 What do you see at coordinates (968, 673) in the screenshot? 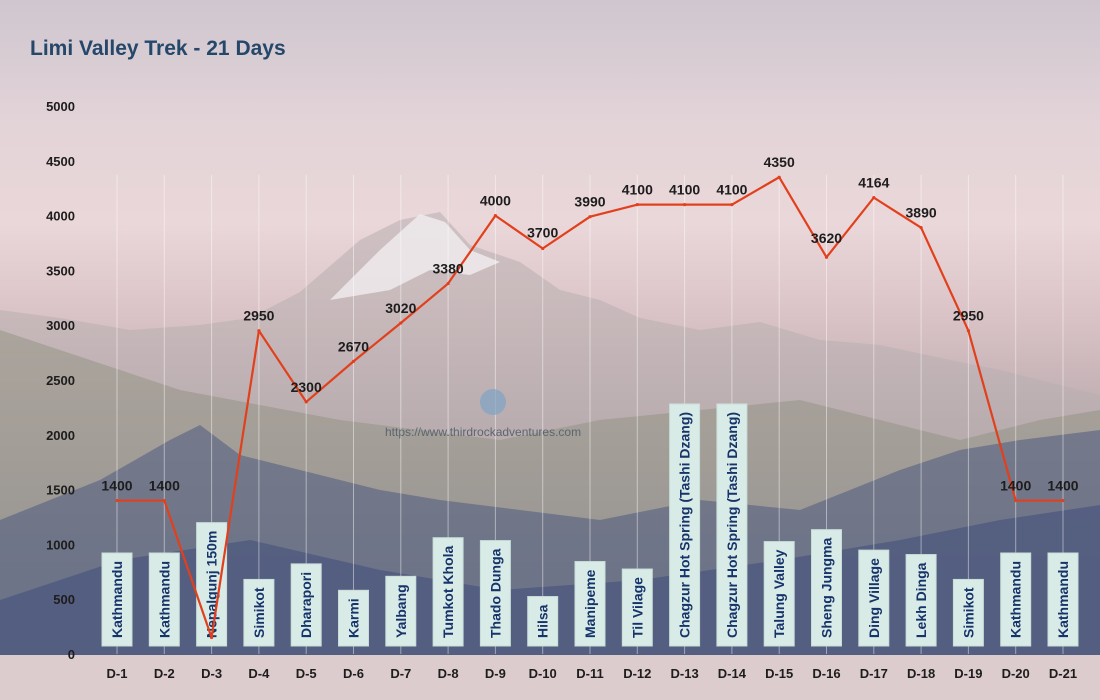
I see `x-tick-label: D-19` at bounding box center [968, 673].